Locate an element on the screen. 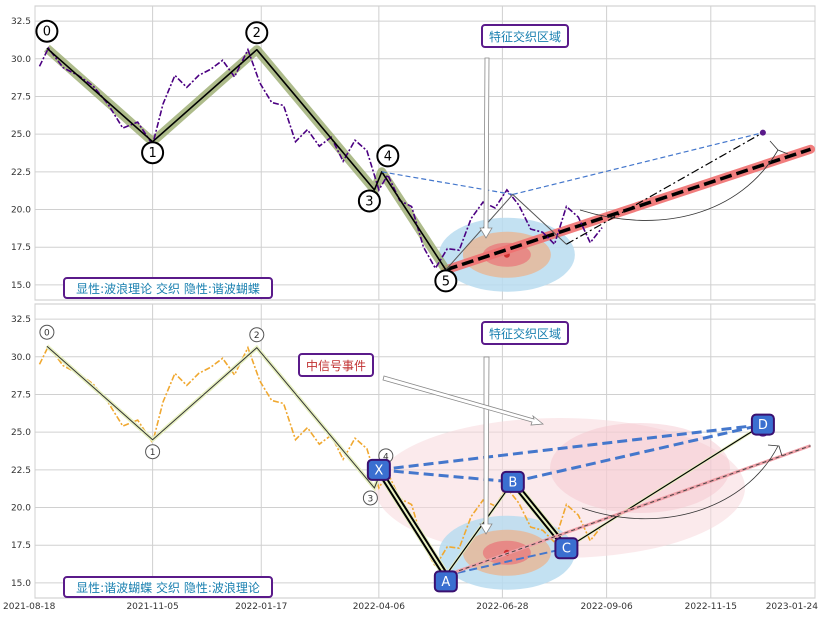 Image resolution: width=822 pixels, height=617 pixels. bottom-curve-arrowhead is located at coordinates (775, 450).